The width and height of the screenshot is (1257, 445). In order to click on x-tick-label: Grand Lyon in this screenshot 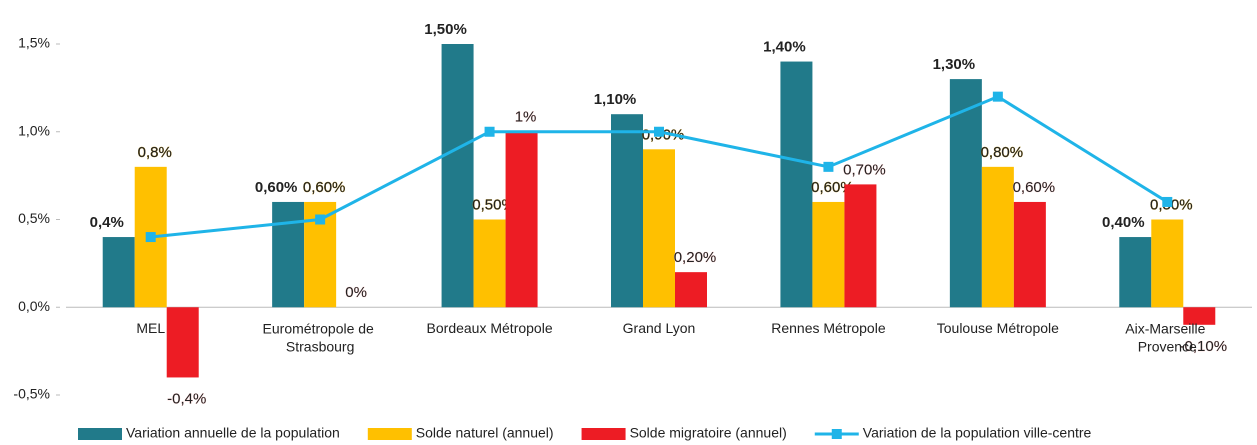, I will do `click(659, 328)`.